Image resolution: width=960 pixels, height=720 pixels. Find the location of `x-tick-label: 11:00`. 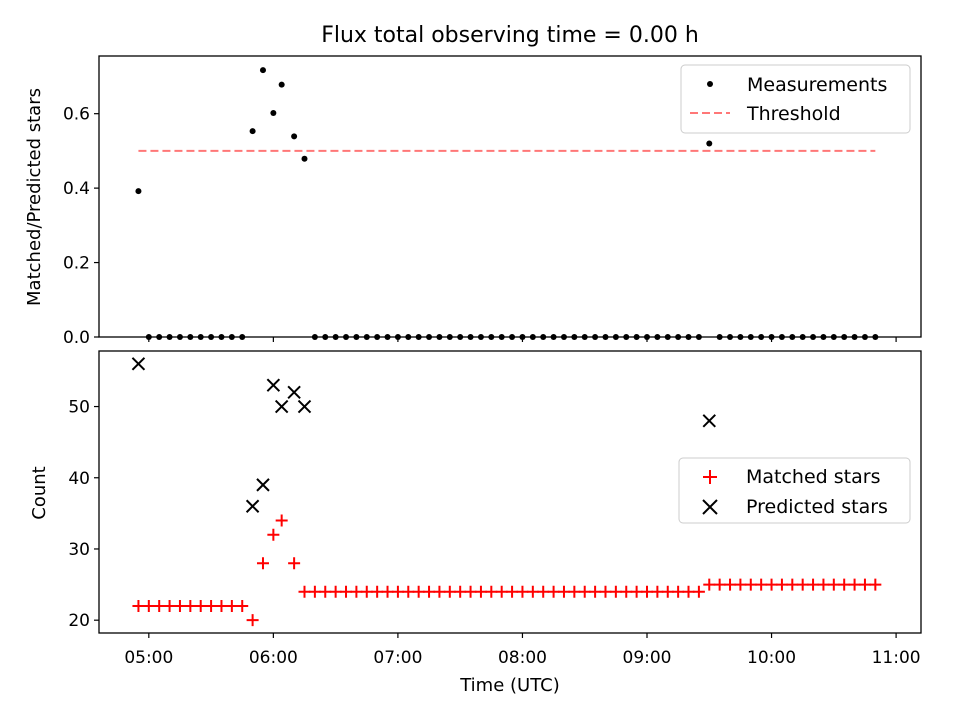

x-tick-label: 11:00 is located at coordinates (896, 658).